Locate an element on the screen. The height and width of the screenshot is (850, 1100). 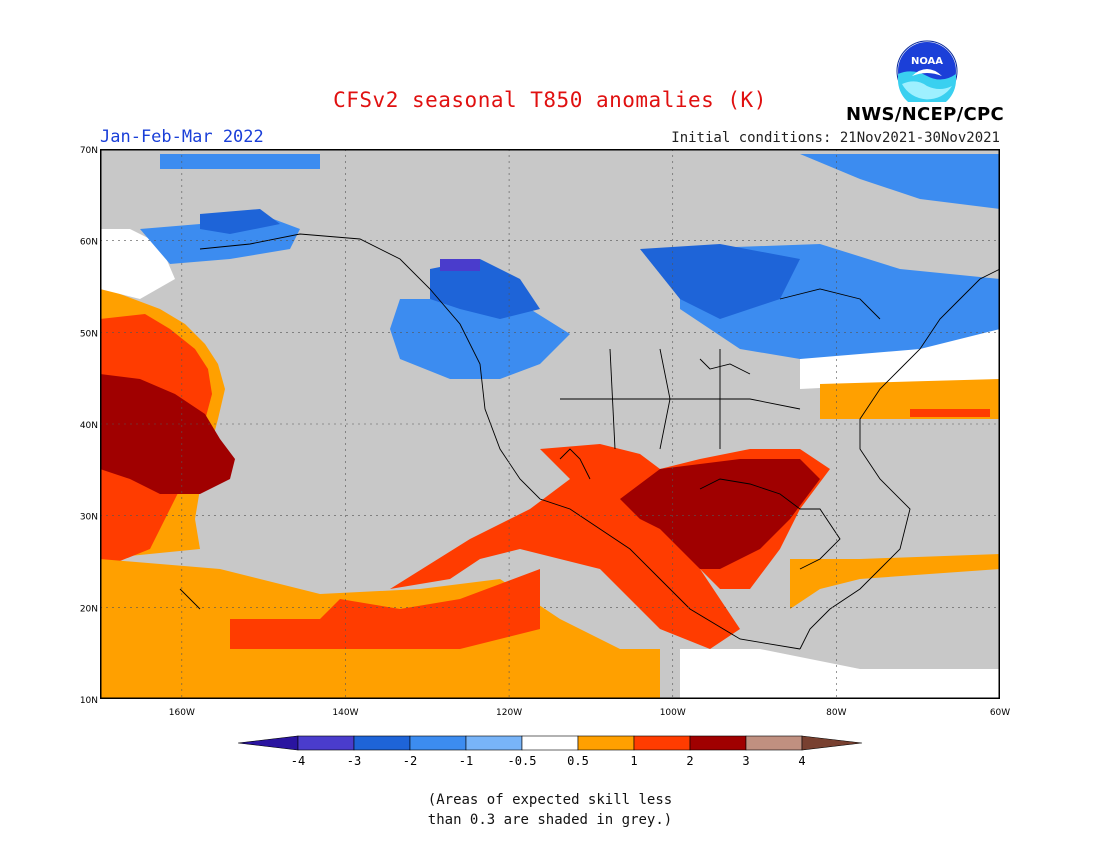
lat-tick-label: 40N is located at coordinates (89, 426).